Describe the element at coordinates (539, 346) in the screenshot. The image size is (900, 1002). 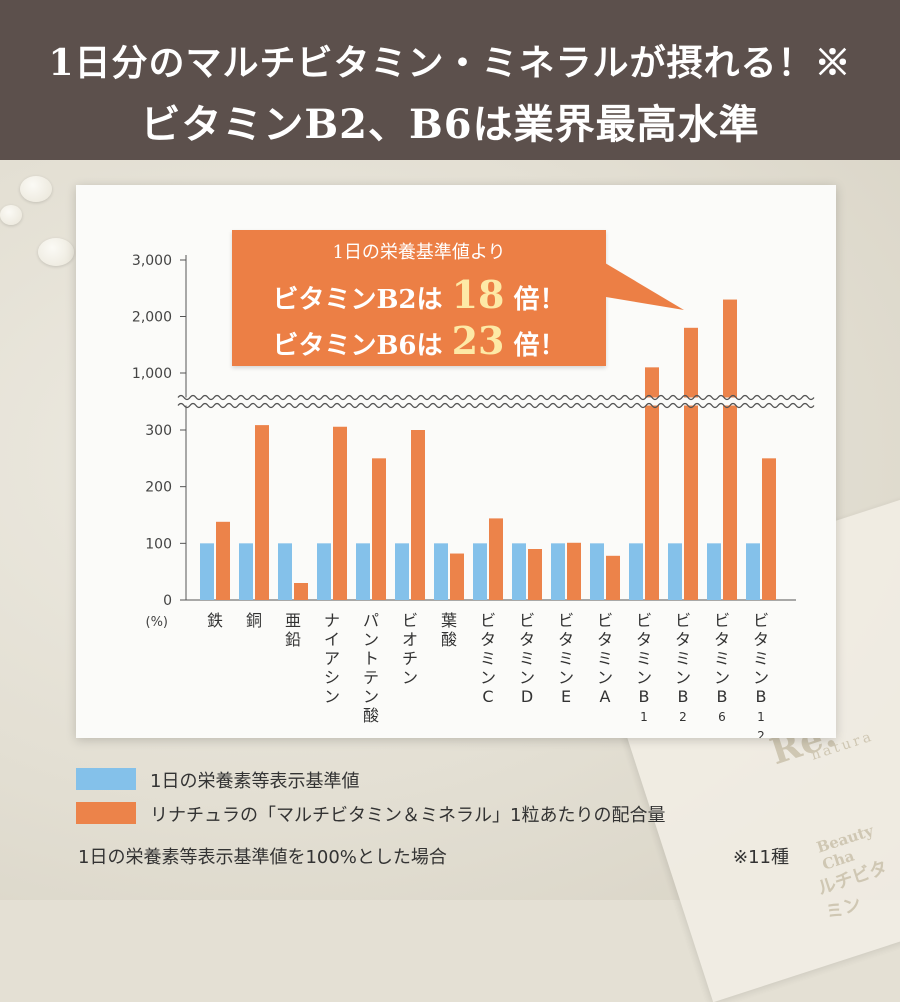
I see `callout-b6-suffix: 倍！` at that location.